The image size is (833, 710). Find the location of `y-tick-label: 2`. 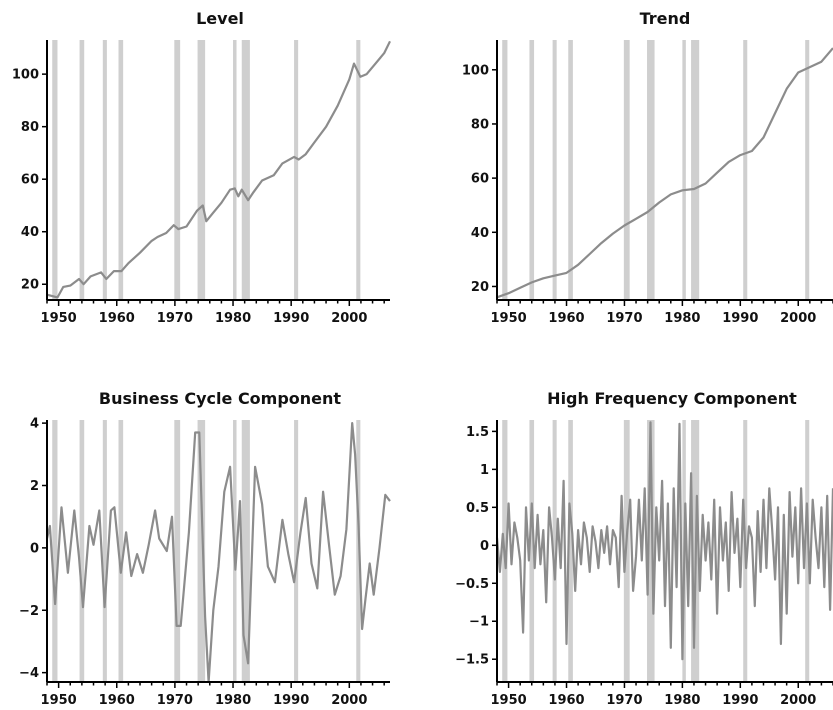

y-tick-label: 2 is located at coordinates (34, 486).